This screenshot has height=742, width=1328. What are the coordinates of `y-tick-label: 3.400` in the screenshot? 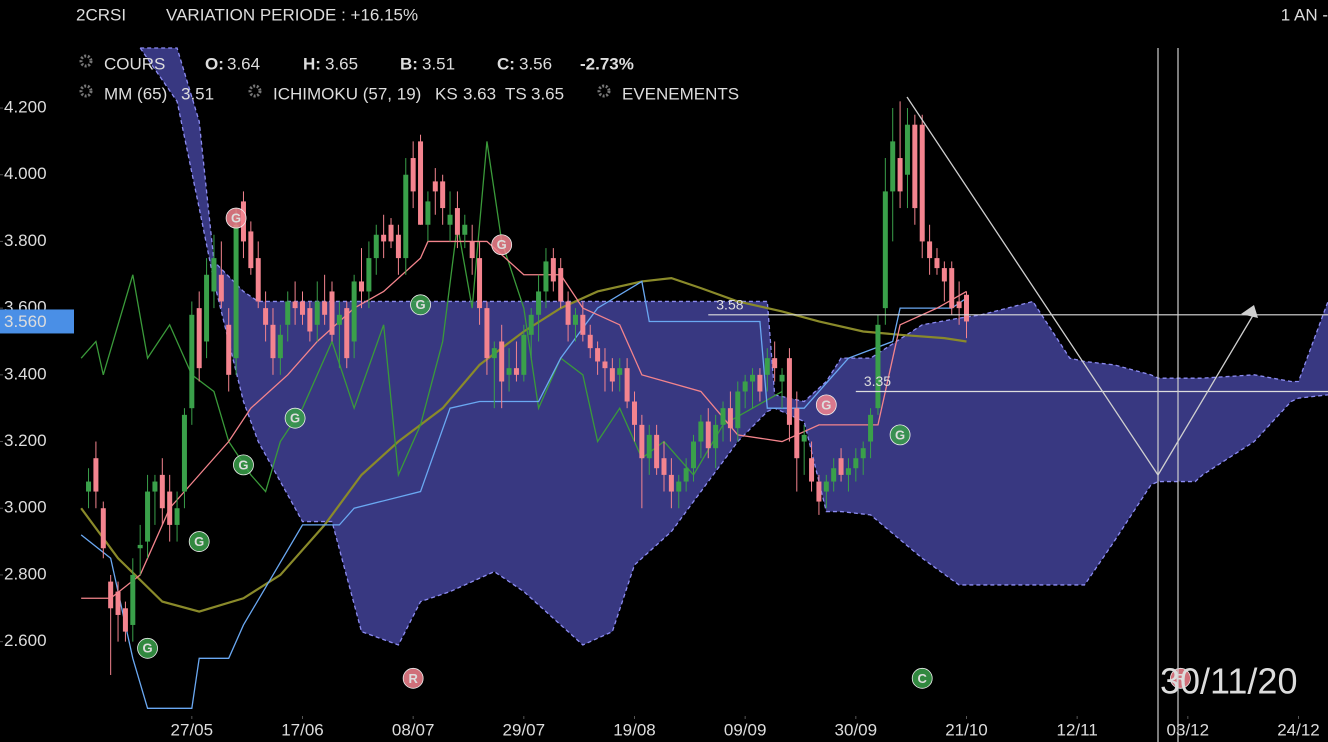 It's located at (25, 373).